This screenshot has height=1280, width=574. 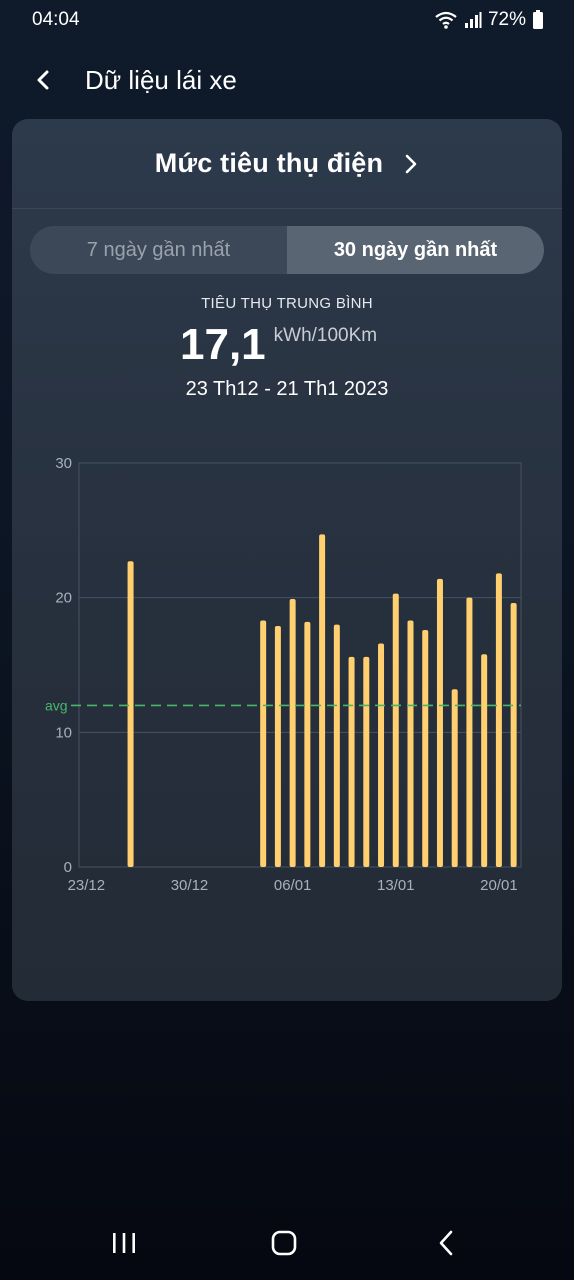 I want to click on average-unit: kWh/100Km, so click(x=325, y=335).